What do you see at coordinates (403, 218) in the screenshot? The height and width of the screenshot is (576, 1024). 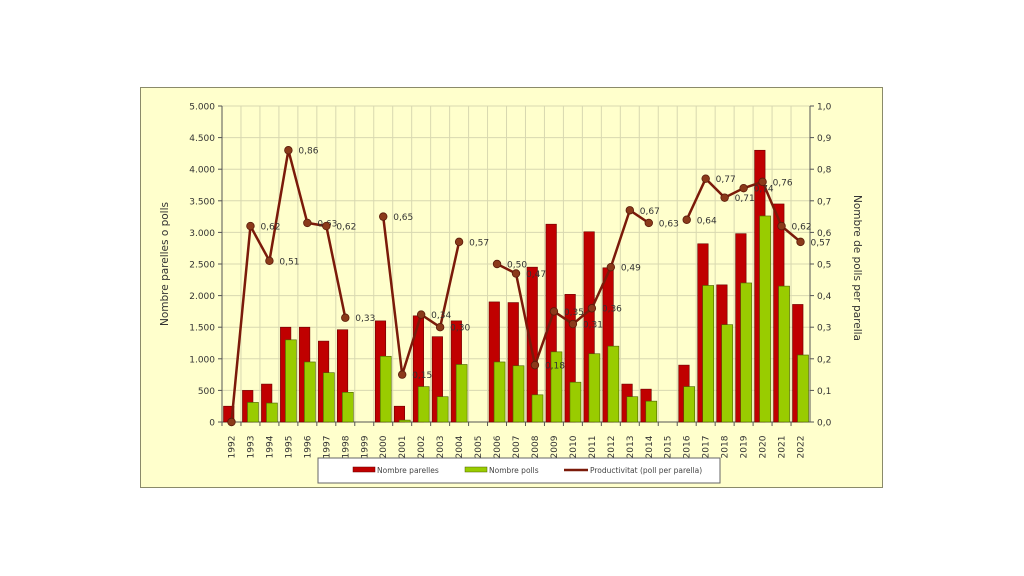 I see `productivity-data-label: 0,65` at bounding box center [403, 218].